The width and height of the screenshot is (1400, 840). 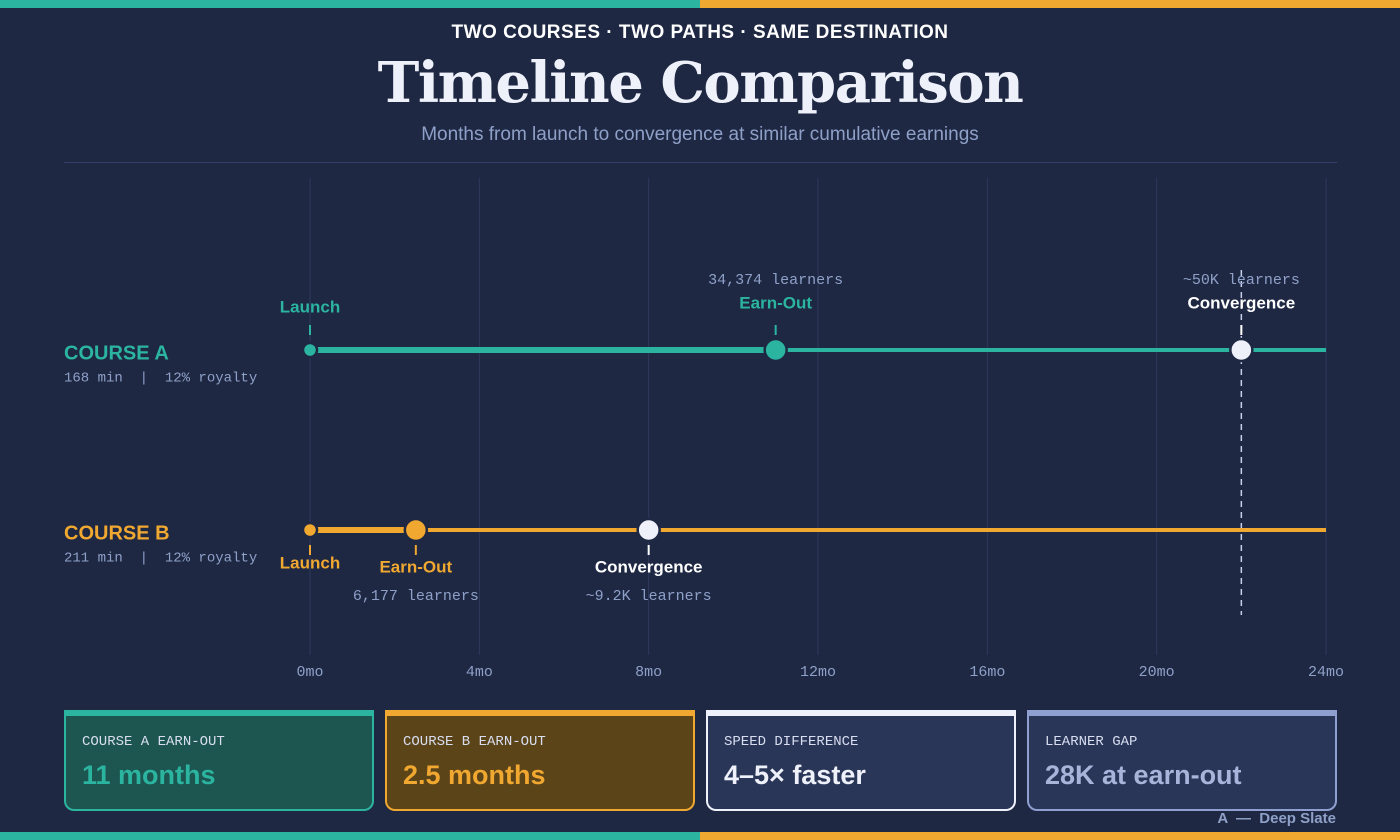 What do you see at coordinates (149, 775) in the screenshot?
I see `card-value: 11 months` at bounding box center [149, 775].